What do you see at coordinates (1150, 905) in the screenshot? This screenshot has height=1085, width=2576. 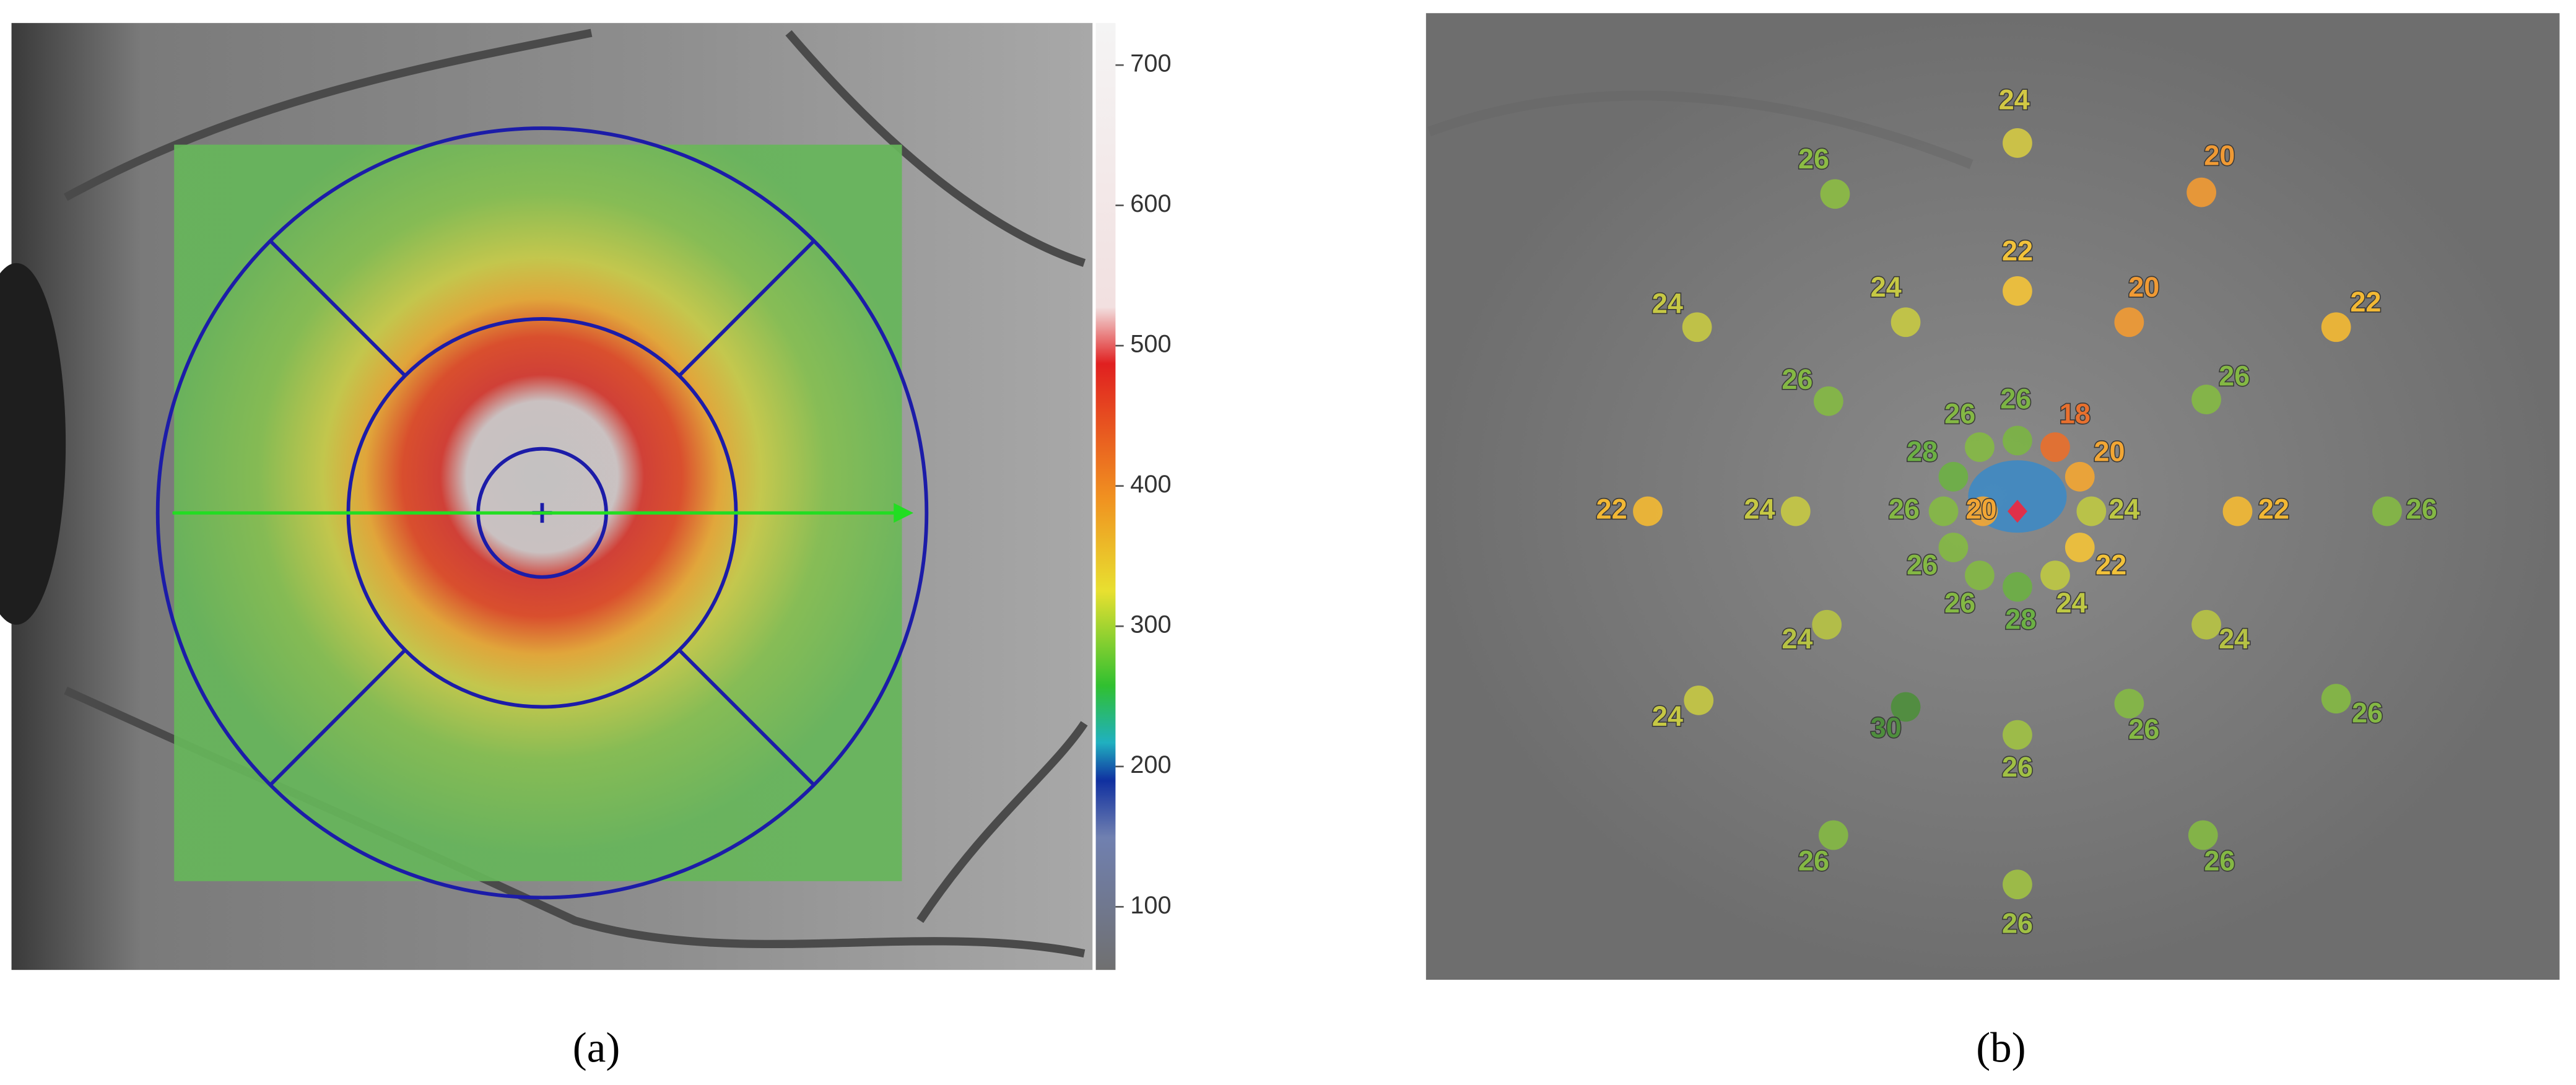 I see `colorbar-tick-label: 100` at bounding box center [1150, 905].